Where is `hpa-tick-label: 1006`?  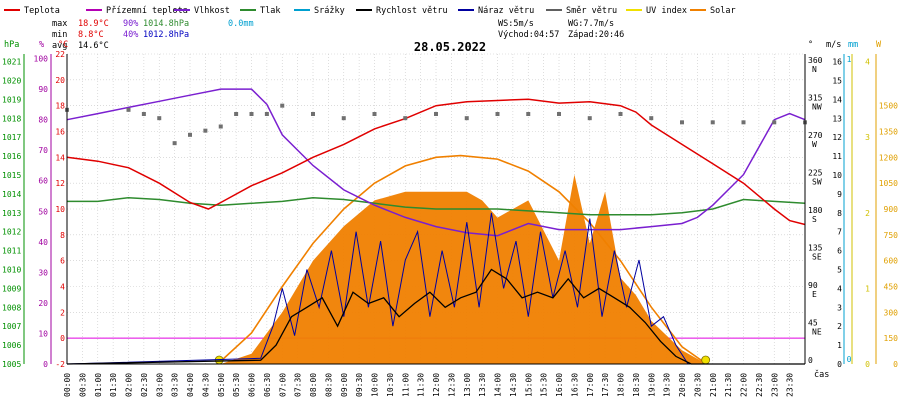
hpa-tick-label: 1006 is located at coordinates (11, 345).